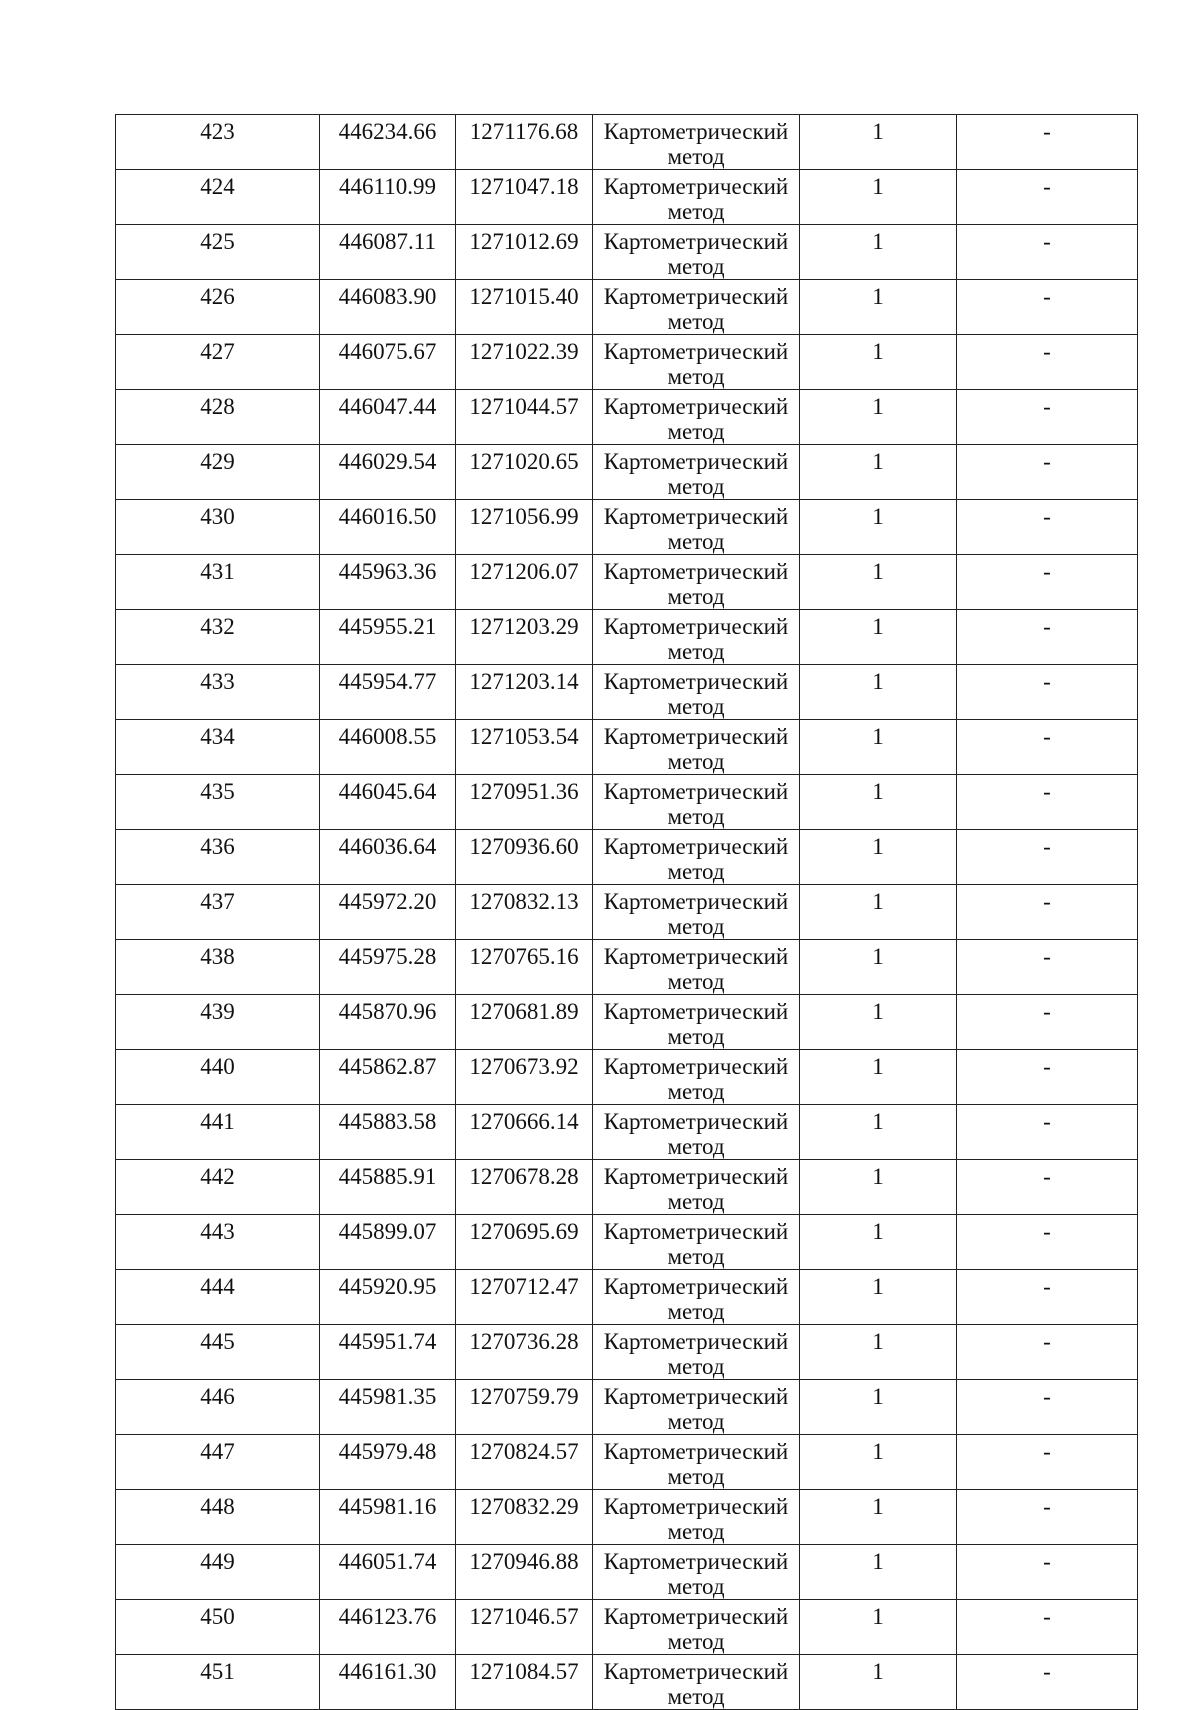 The image size is (1200, 1710). Describe the element at coordinates (524, 626) in the screenshot. I see `coord-y-text: 1271203.29` at that location.